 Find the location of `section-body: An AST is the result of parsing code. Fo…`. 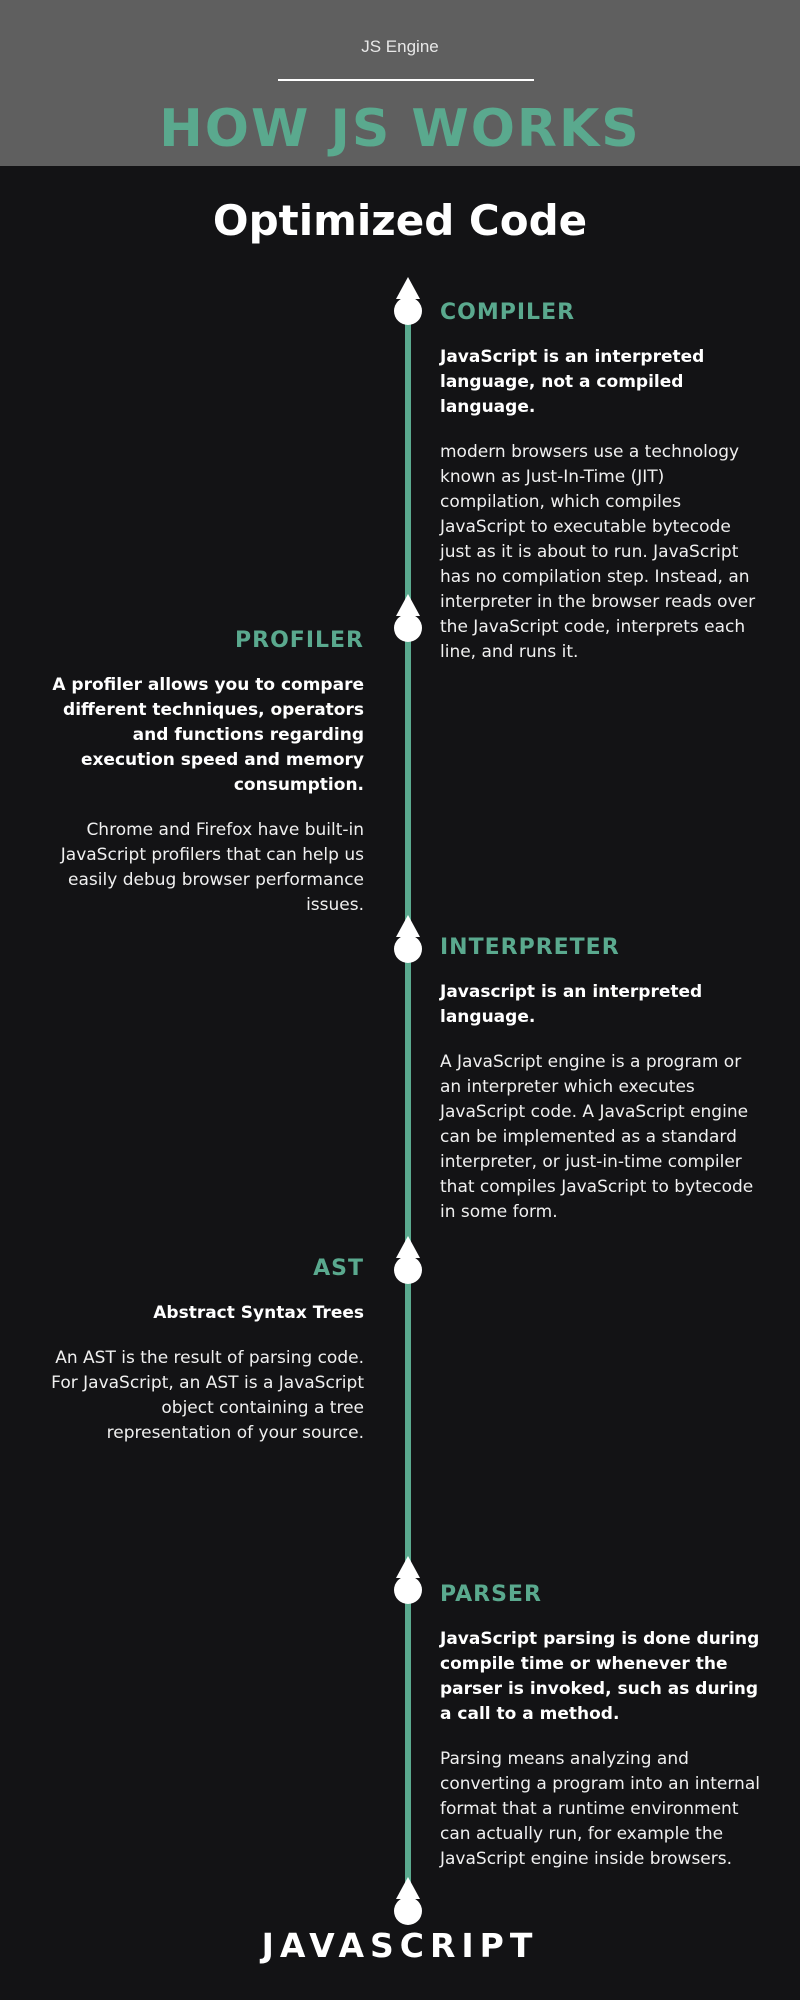

section-body: An AST is the result of parsing code. Fo… is located at coordinates (207, 1395).